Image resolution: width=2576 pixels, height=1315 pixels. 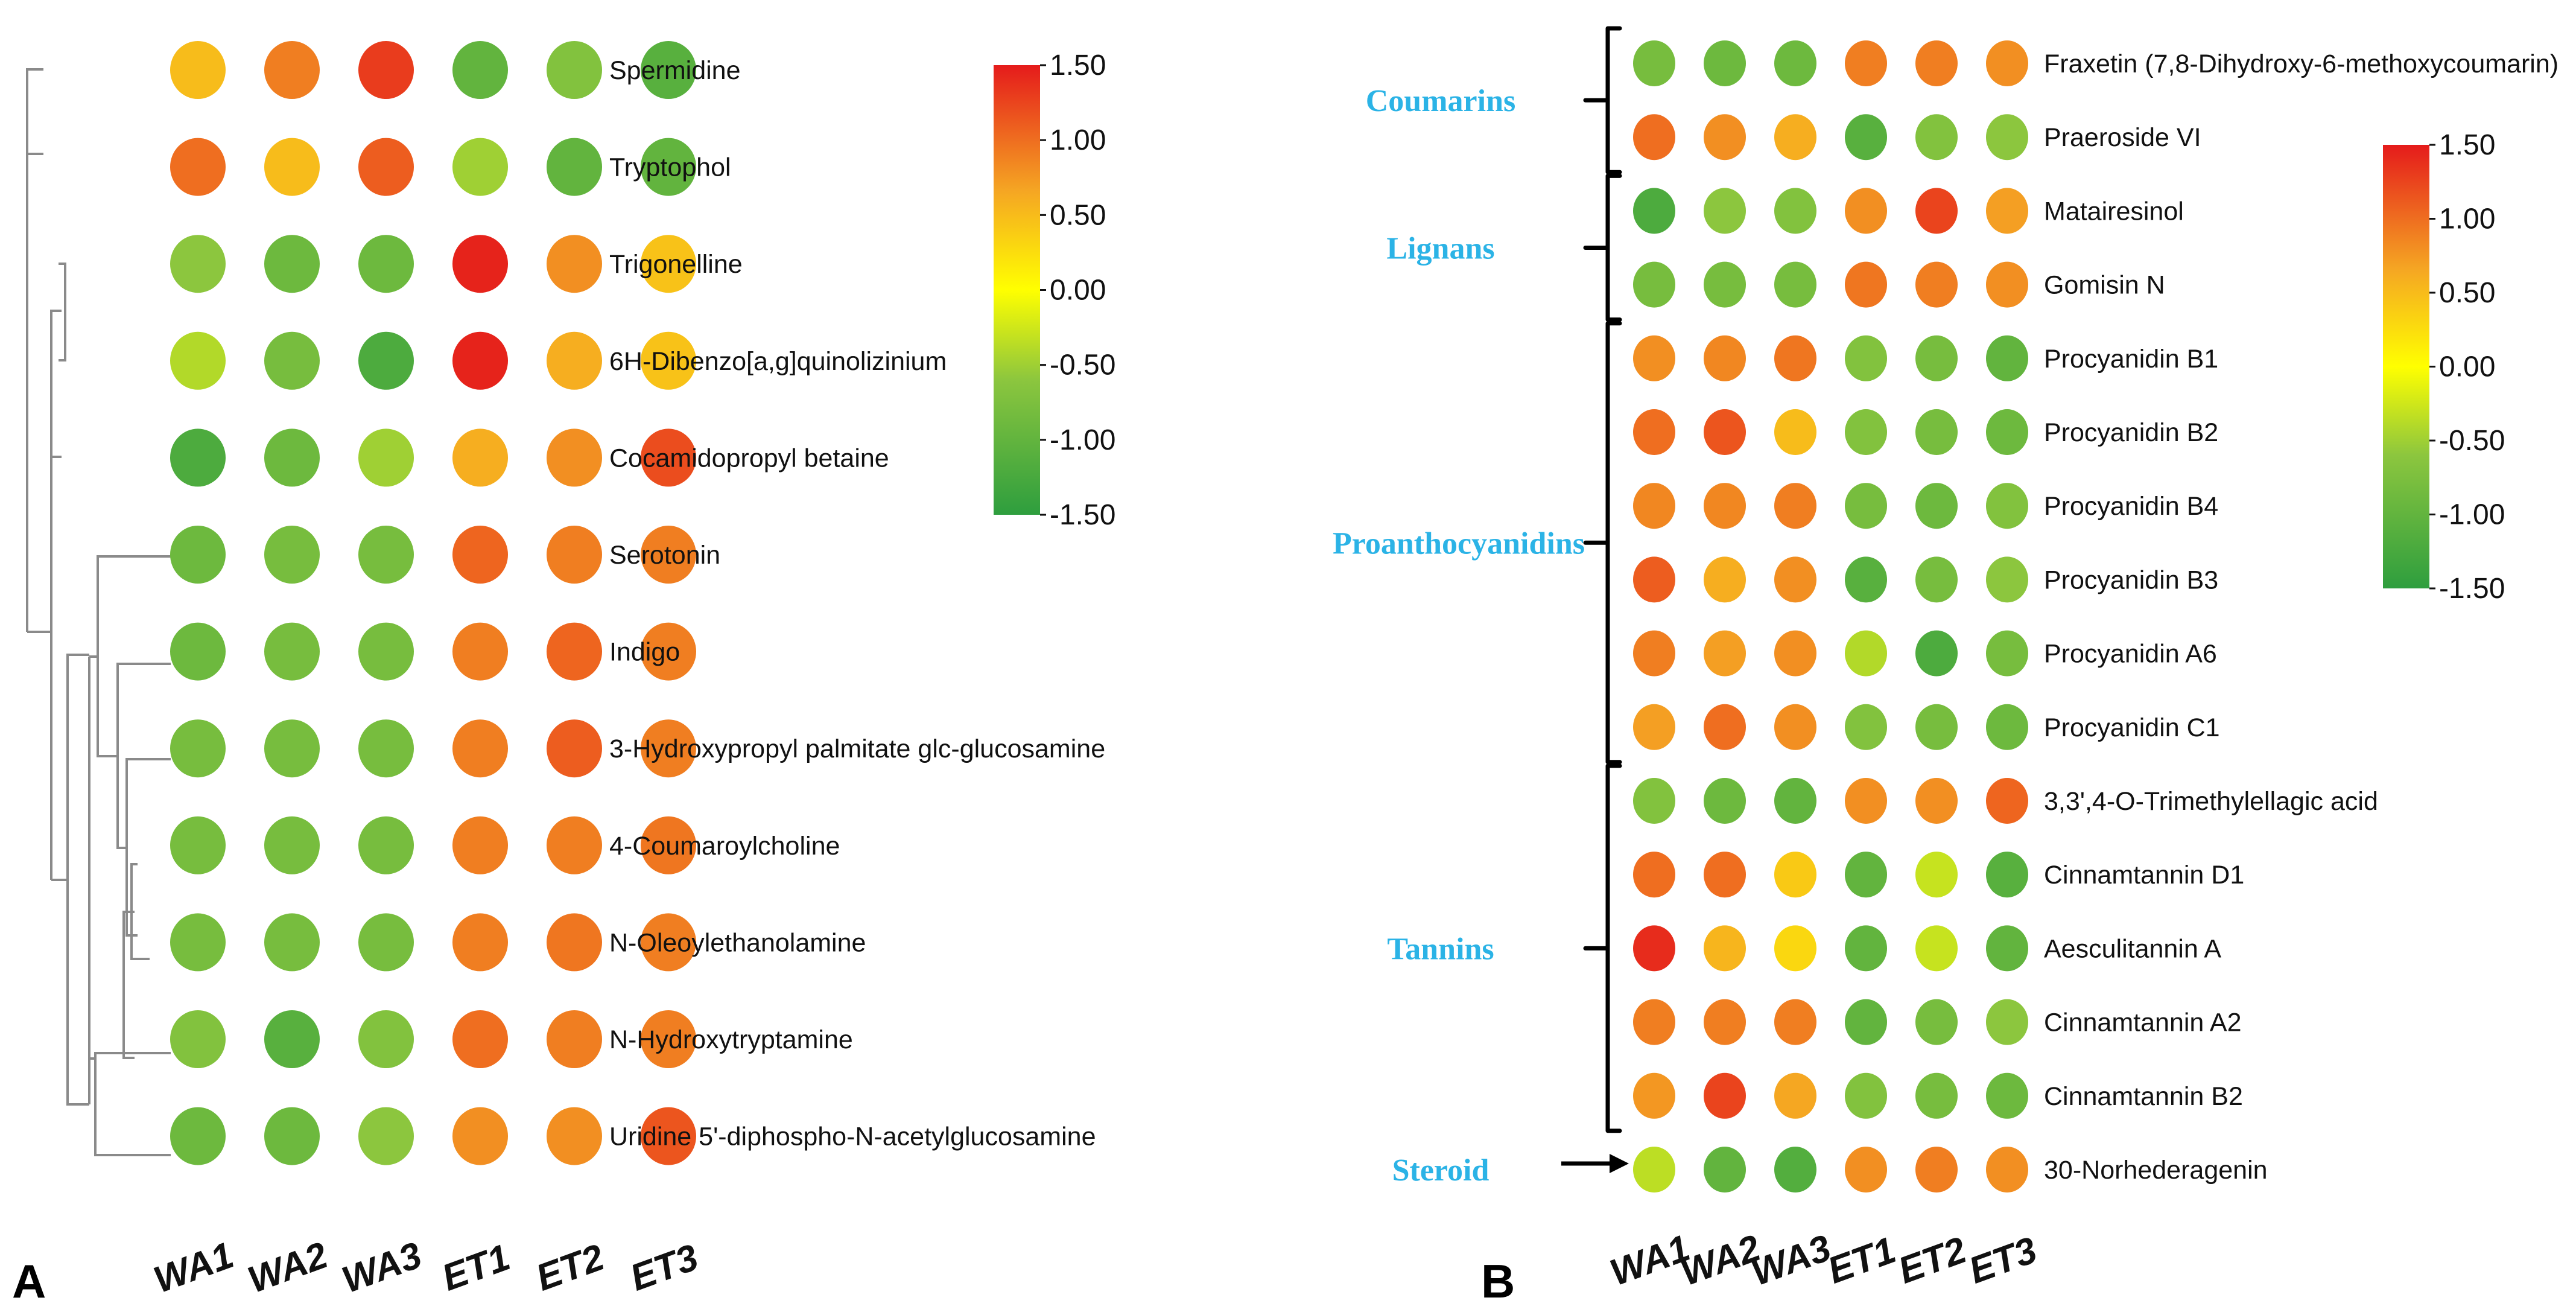 I want to click on row-label: Cinnamtannin D1, so click(x=2144, y=875).